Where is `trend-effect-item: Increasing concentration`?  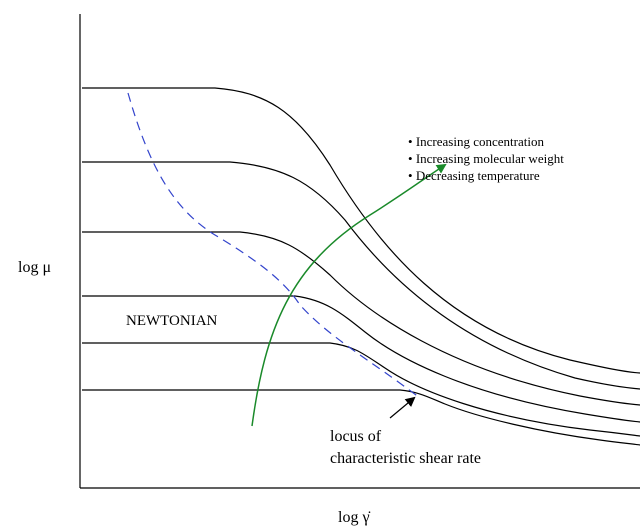
trend-effect-item: Increasing concentration is located at coordinates (486, 141).